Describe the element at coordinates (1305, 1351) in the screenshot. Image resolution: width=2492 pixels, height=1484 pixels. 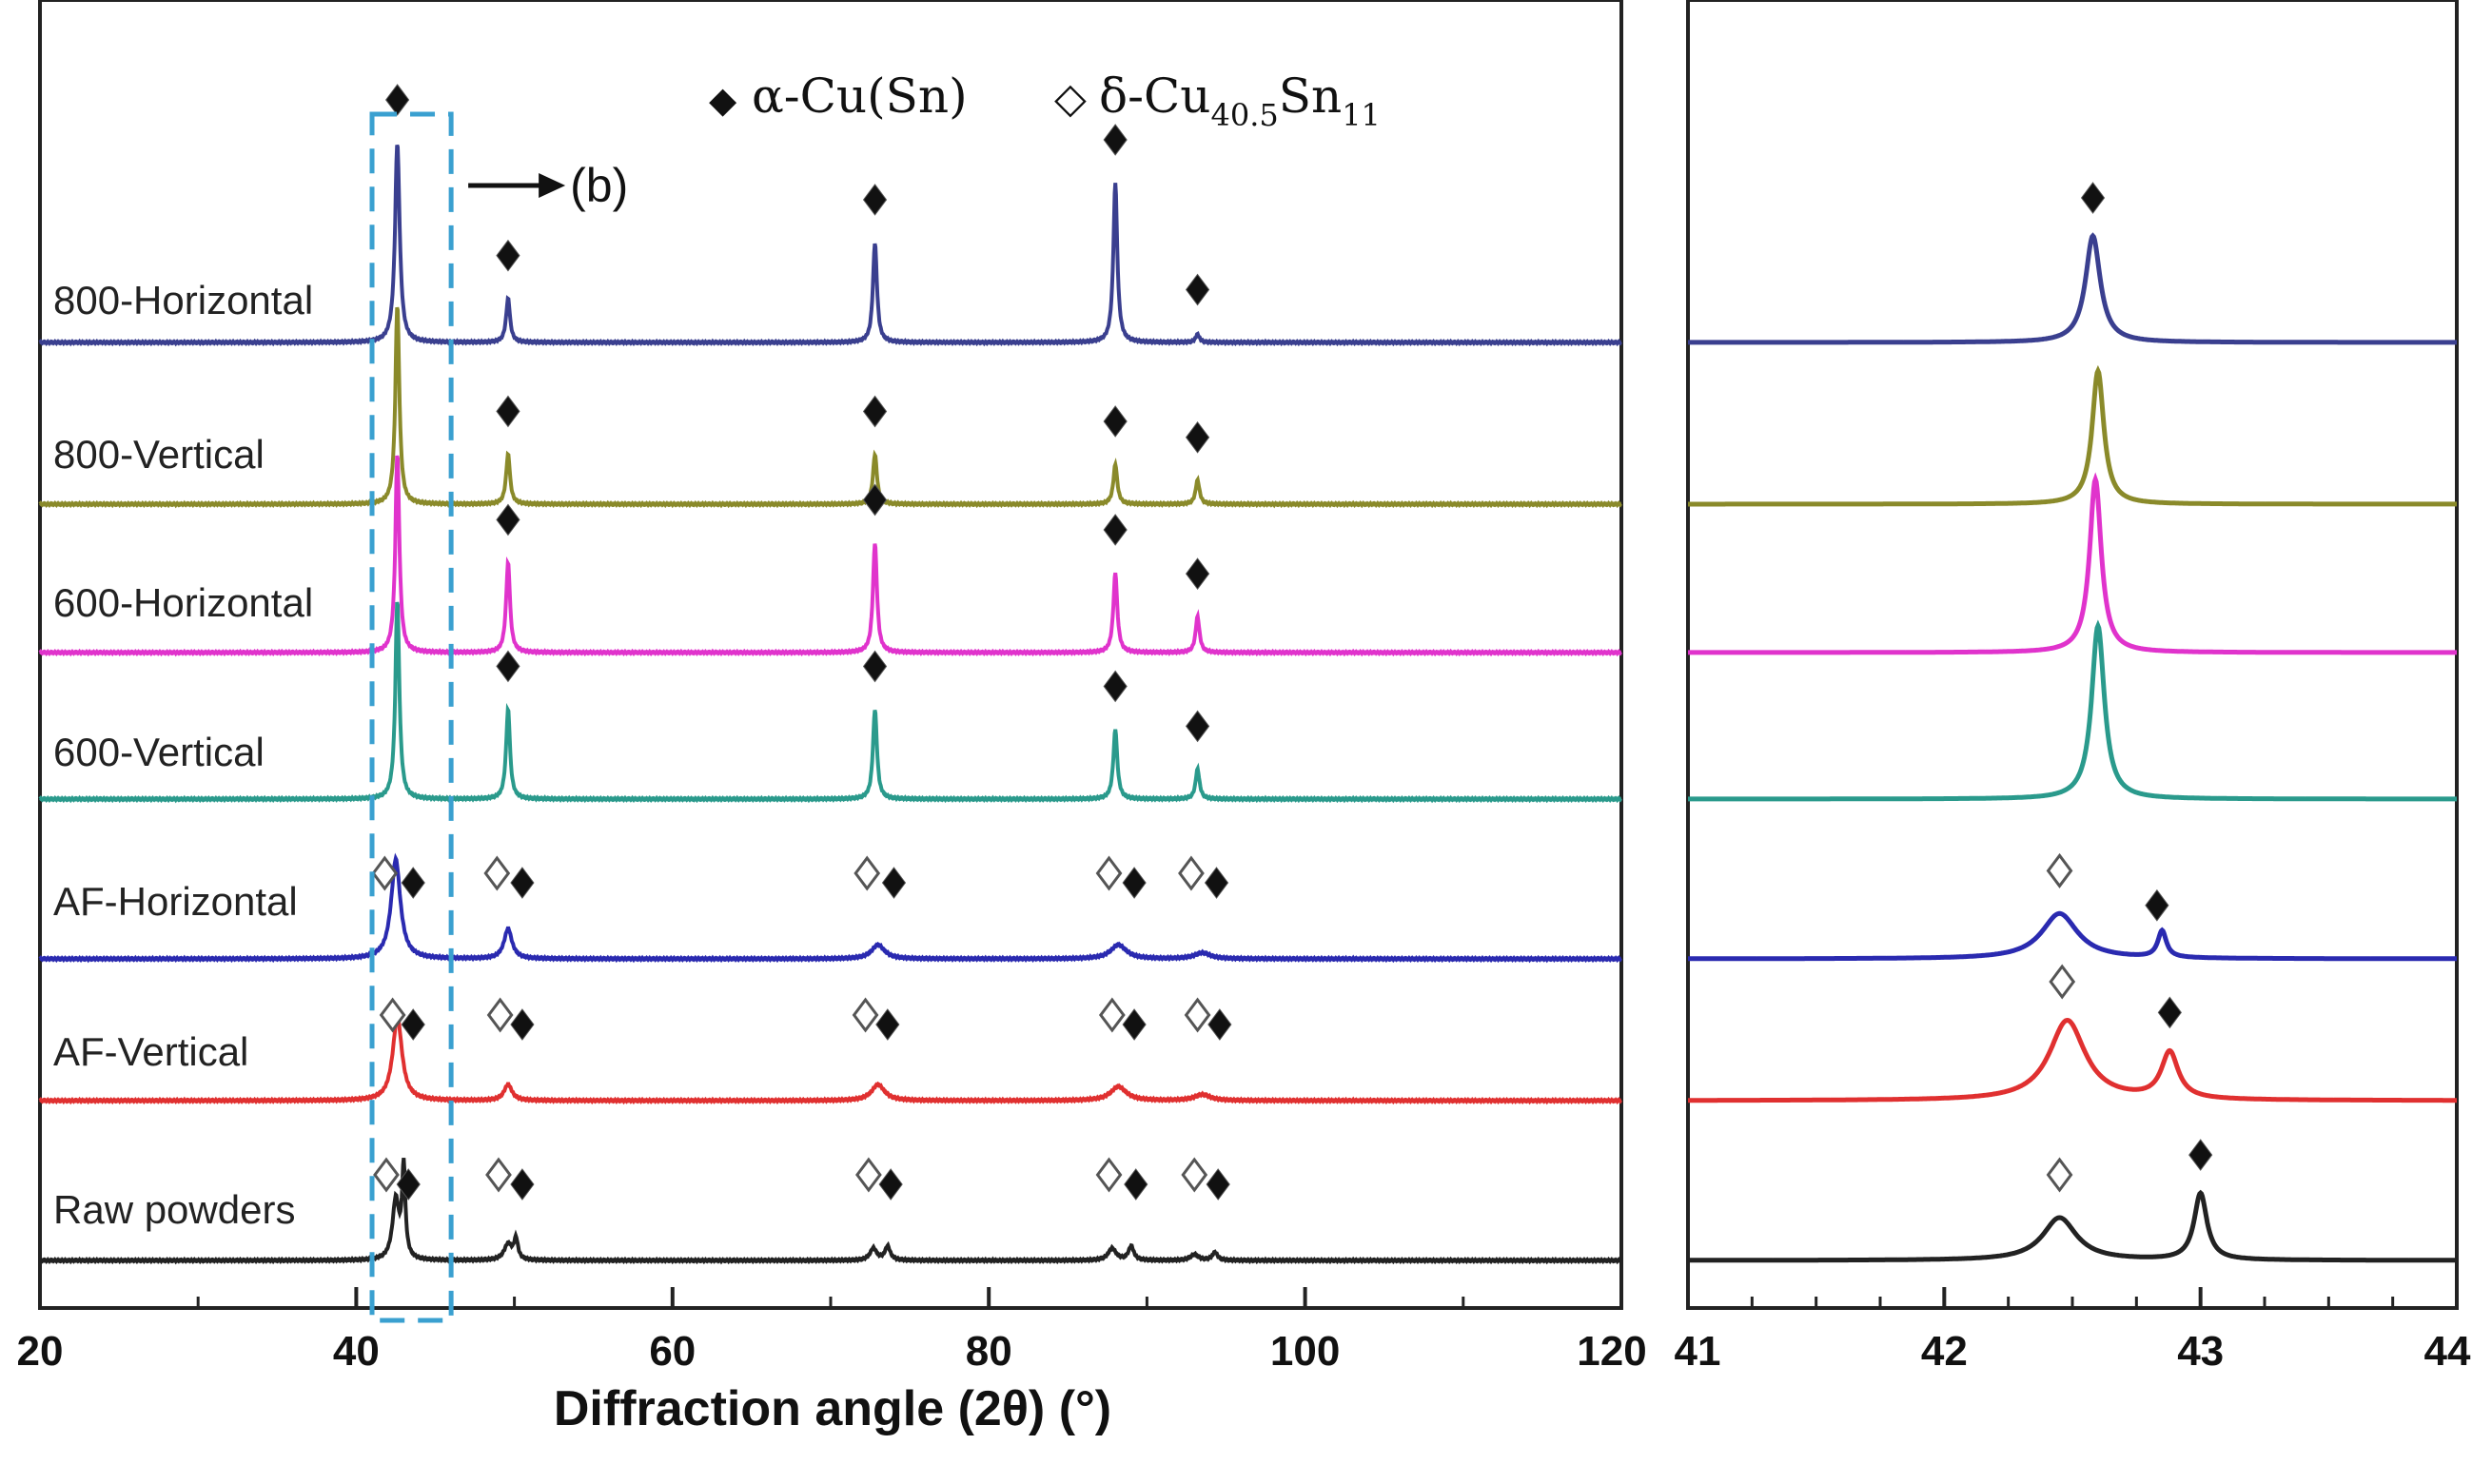
I see `x-tick-label: 100` at that location.